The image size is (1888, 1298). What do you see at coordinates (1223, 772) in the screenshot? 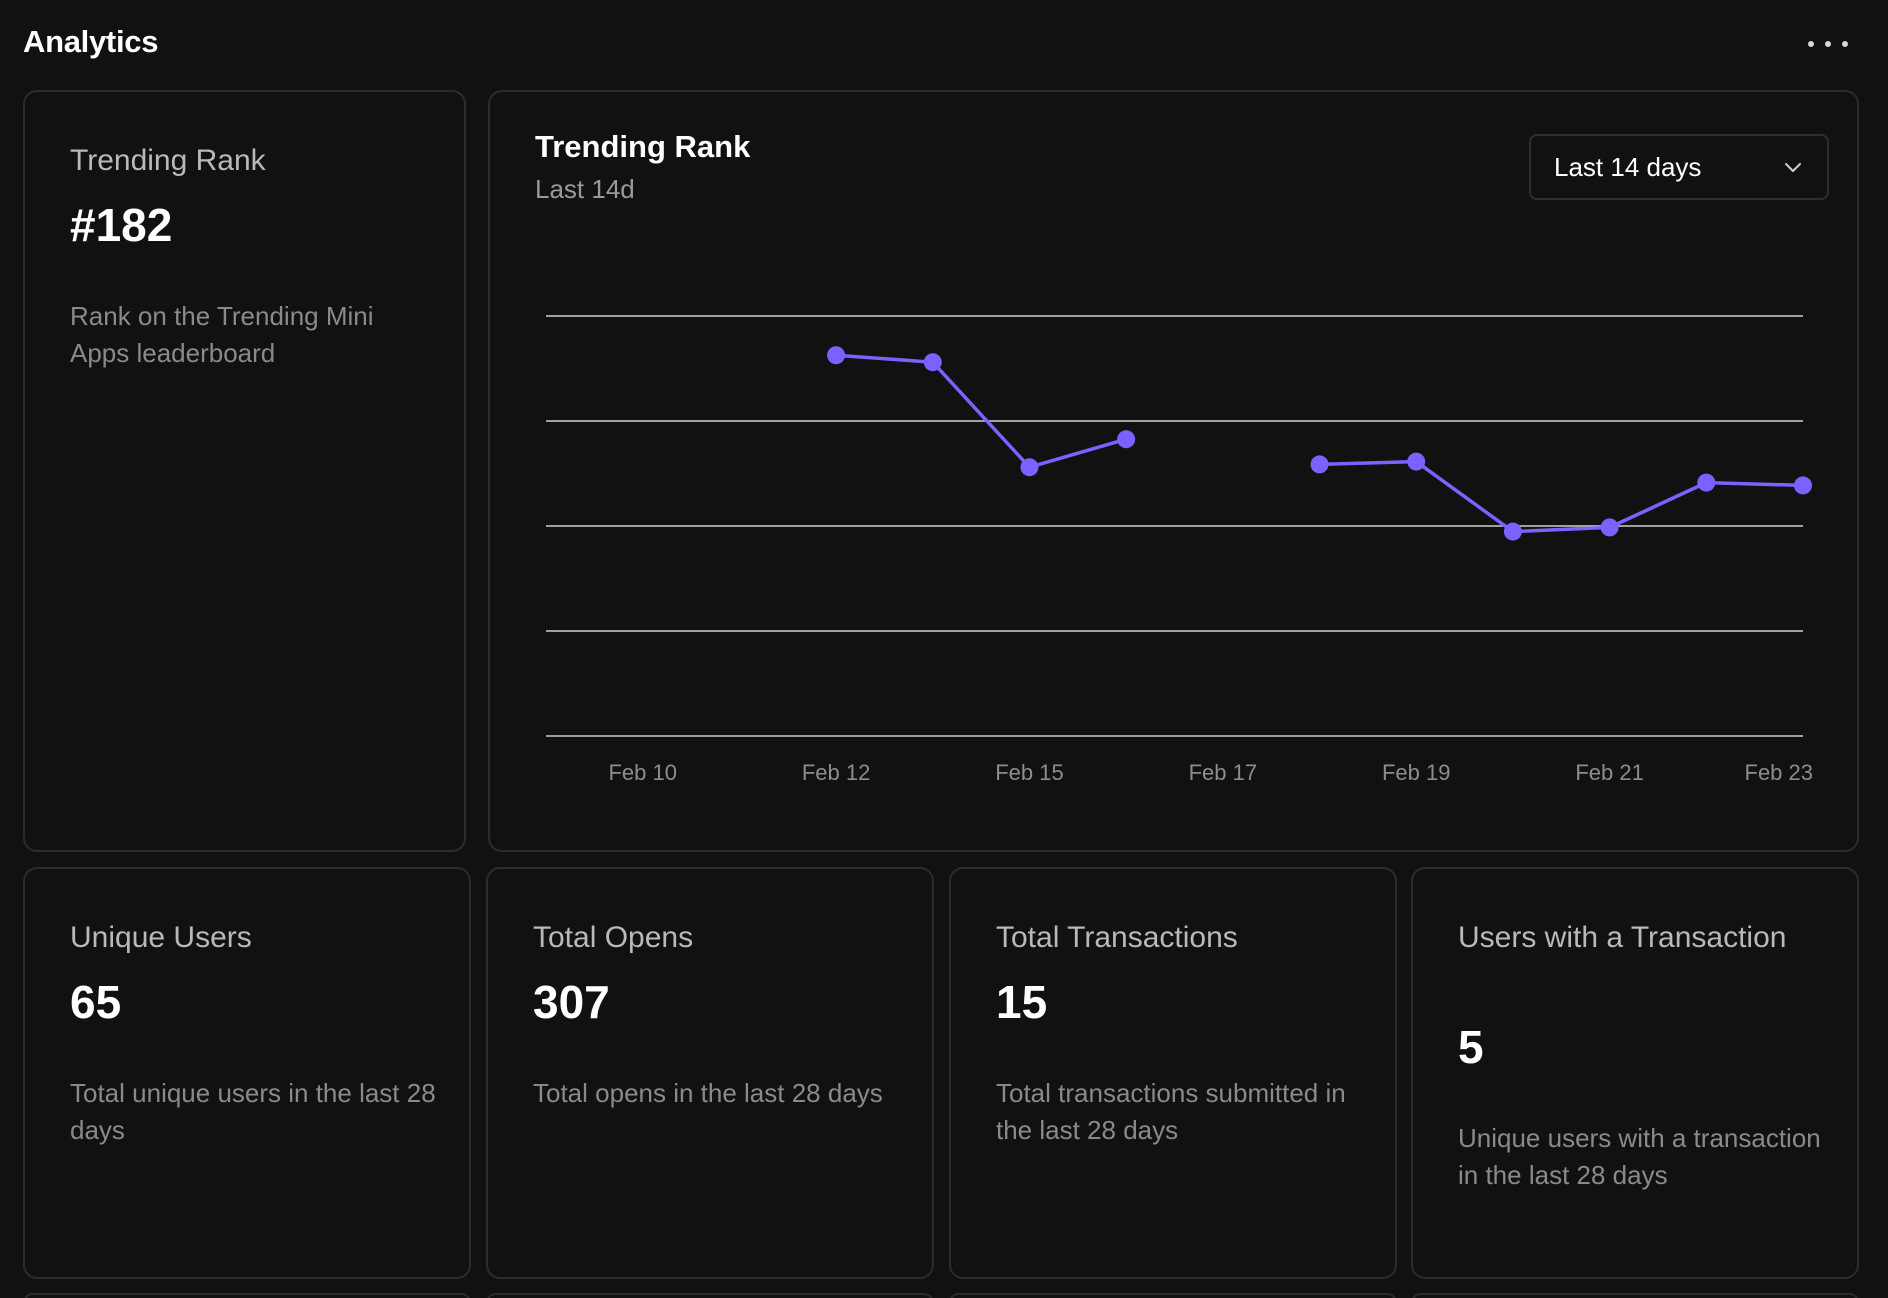
I see `x-tick-label: Feb 17` at bounding box center [1223, 772].